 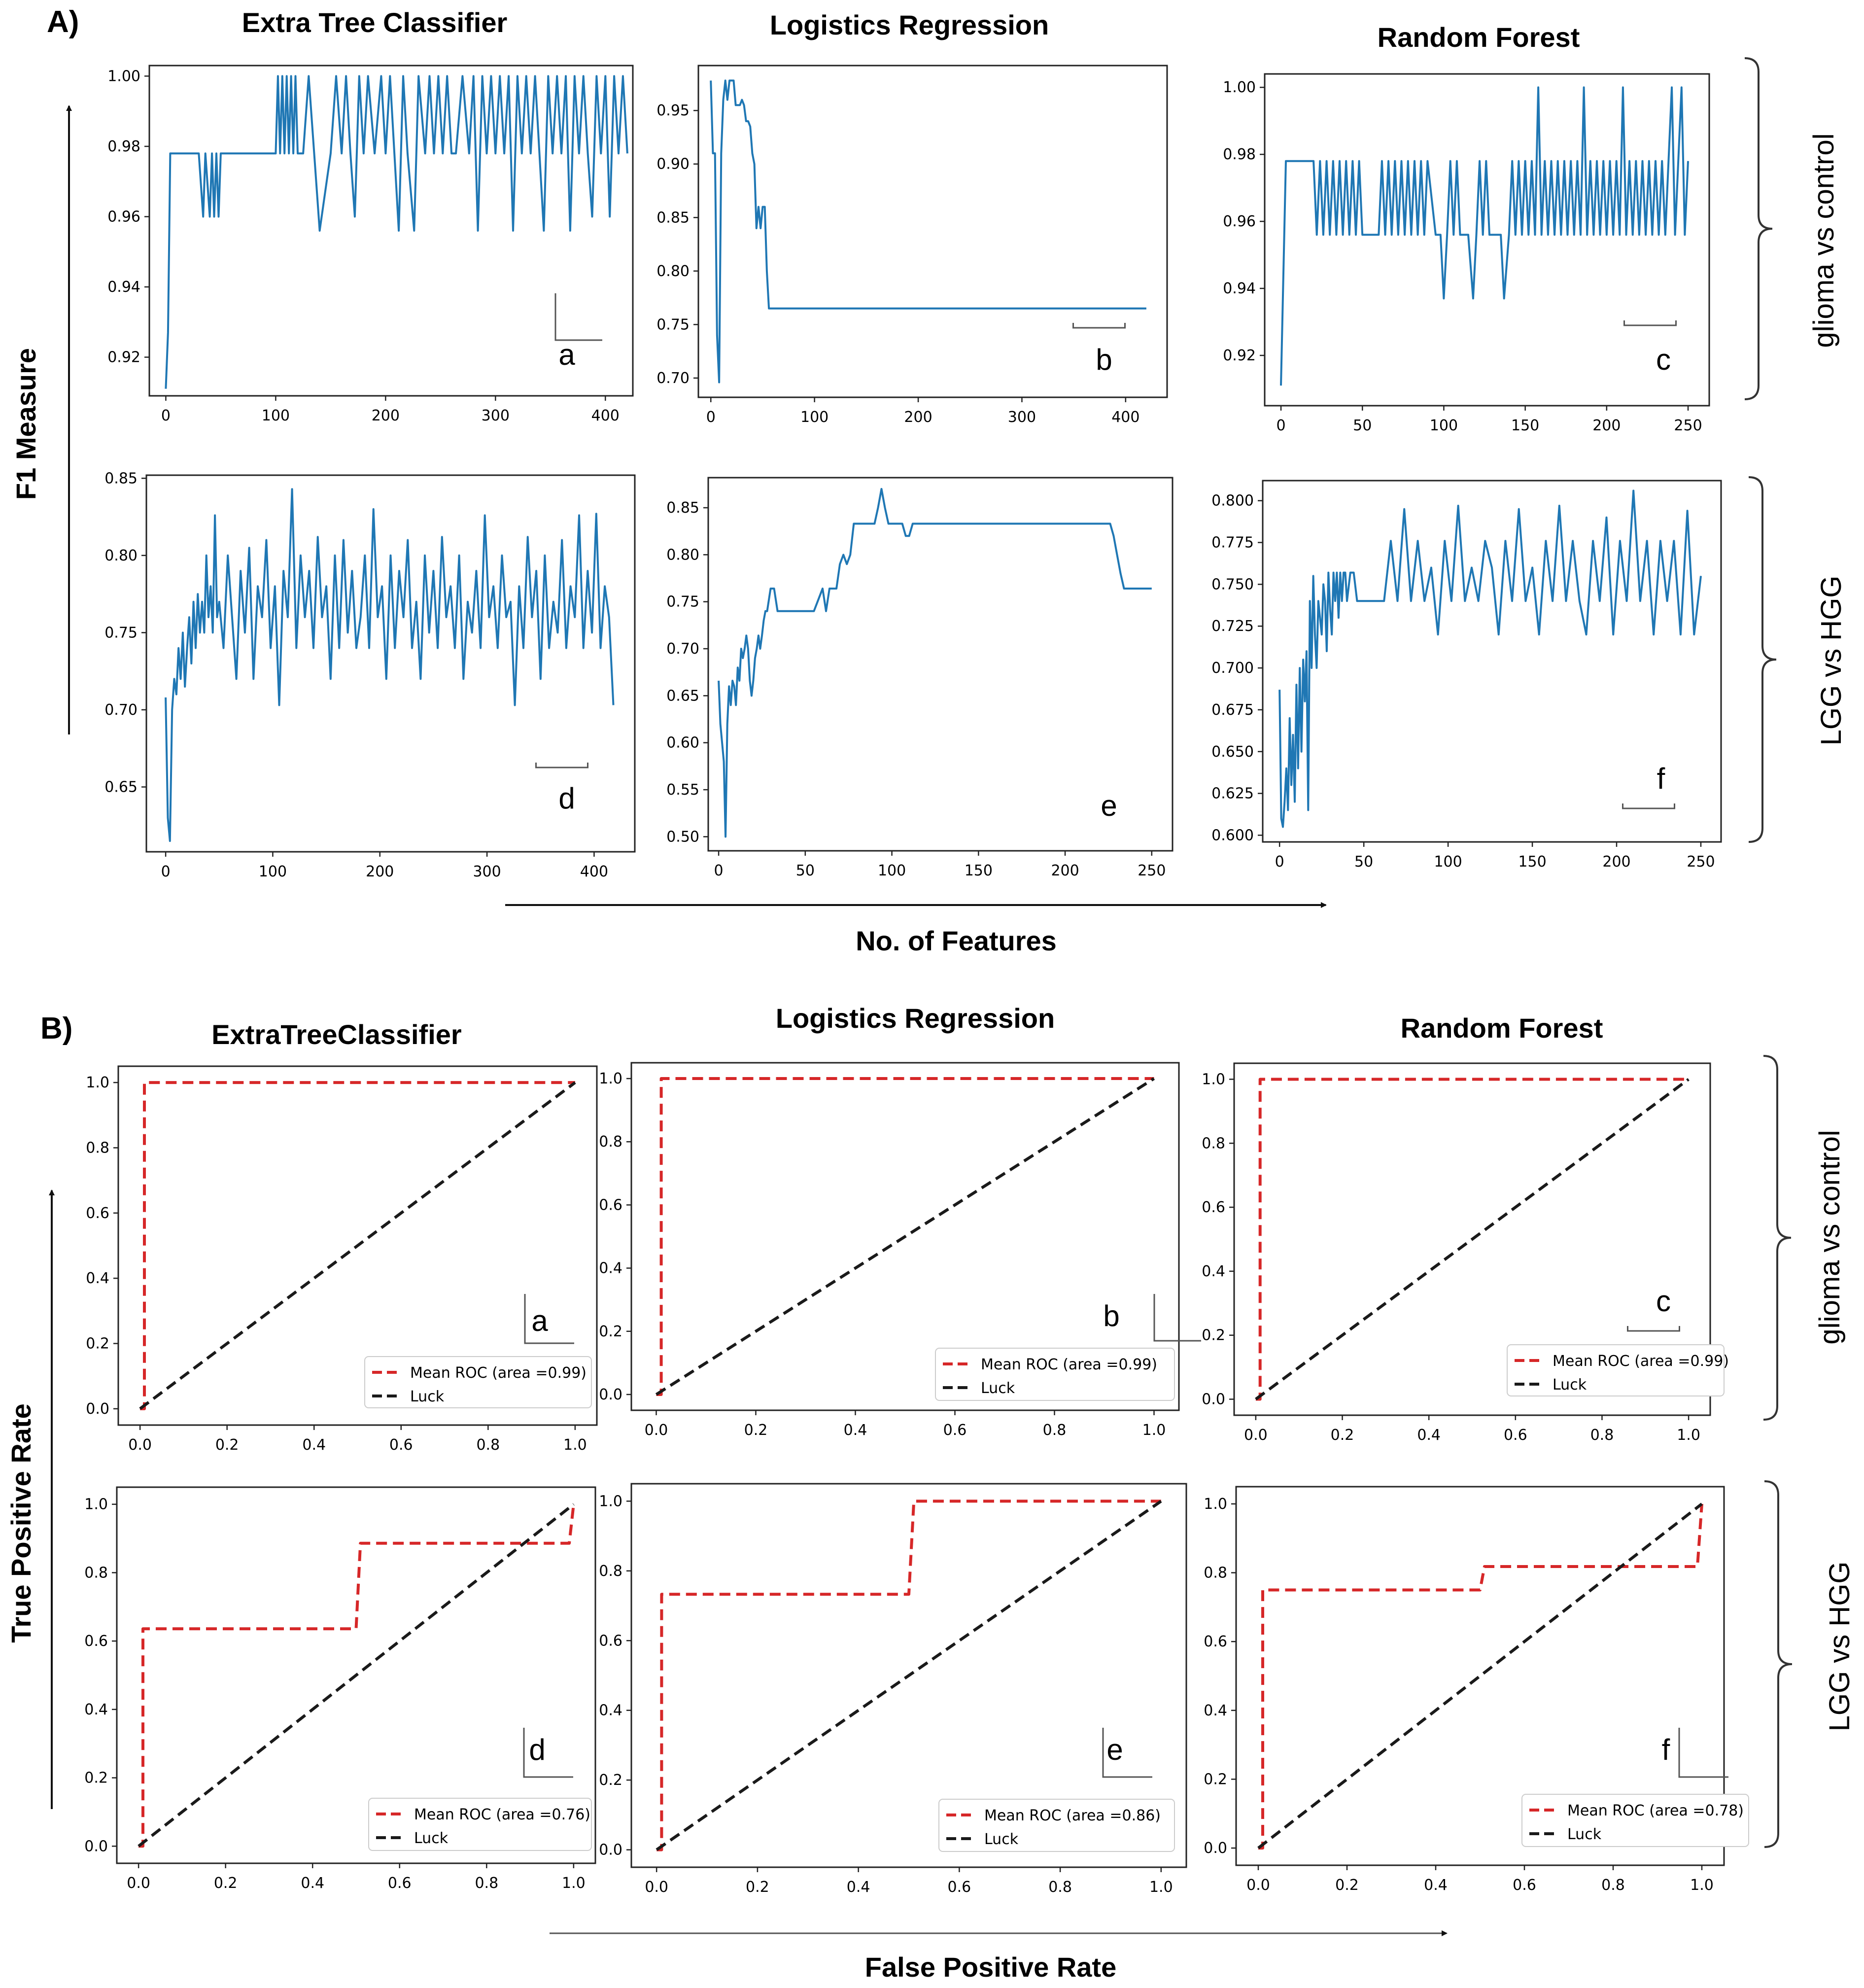 I want to click on x-tick-label: 200, so click(x=1606, y=425).